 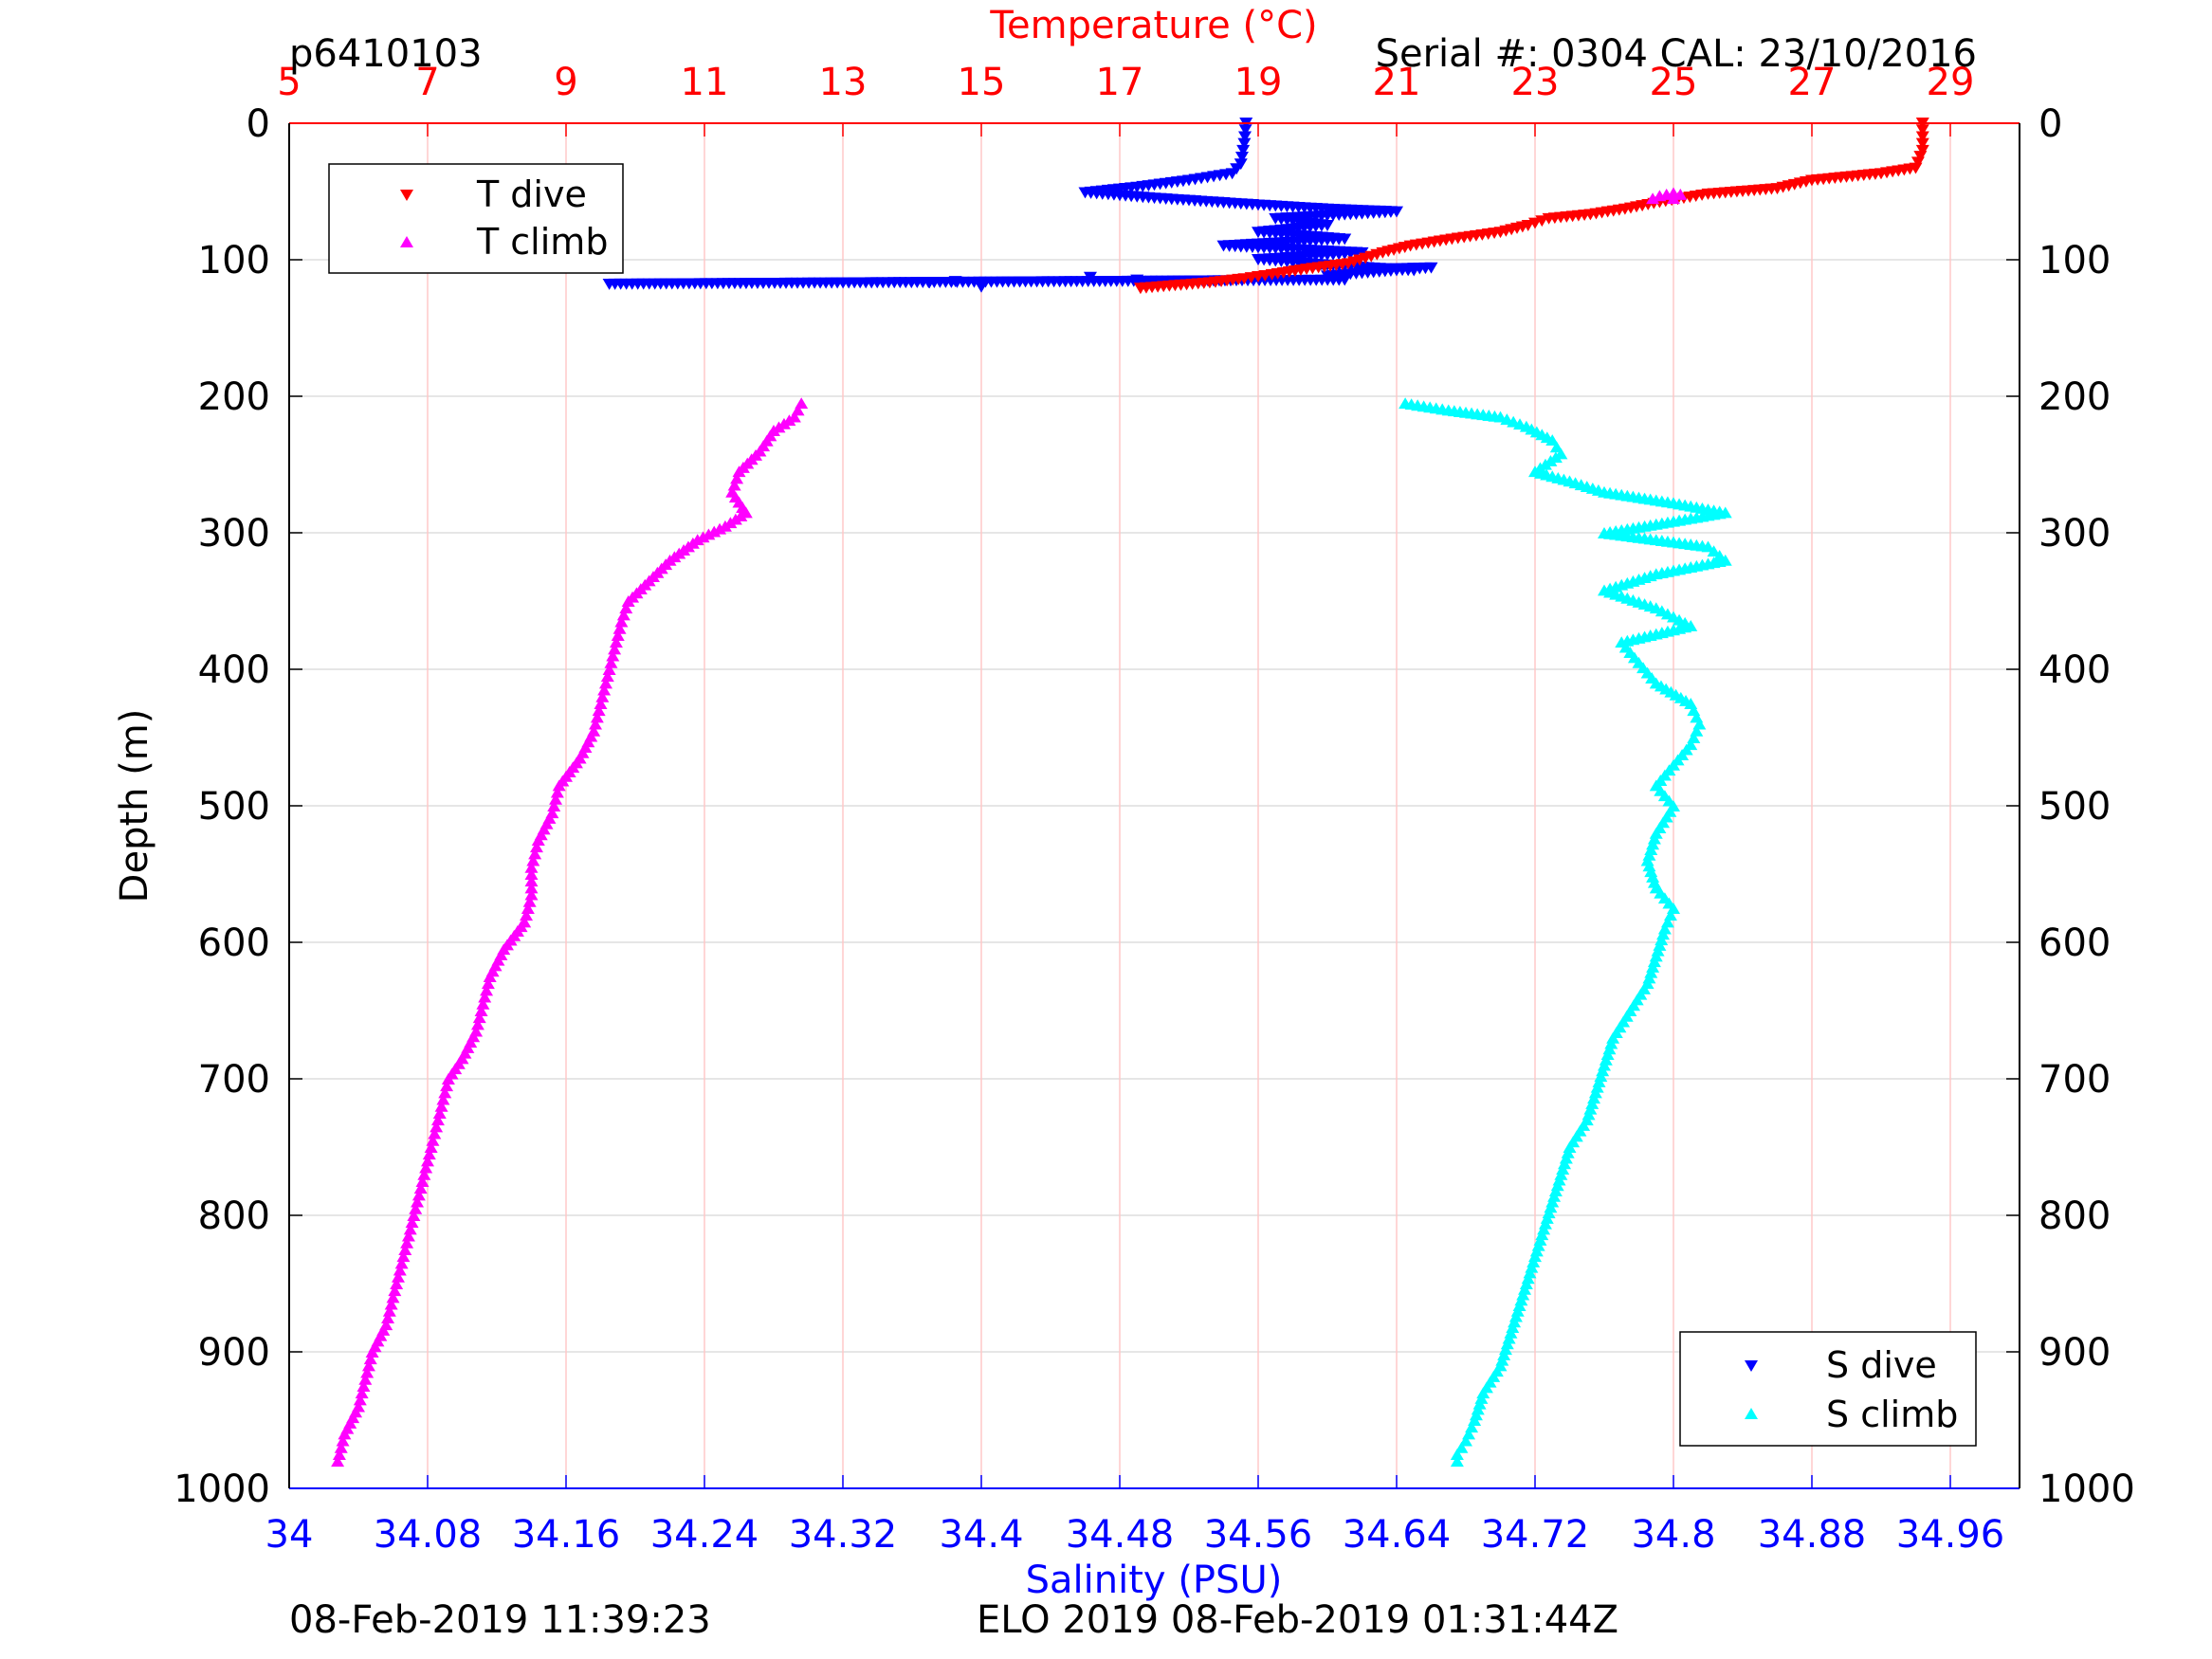 I want to click on legend-salinity: S dive S climb, so click(x=1828, y=1389).